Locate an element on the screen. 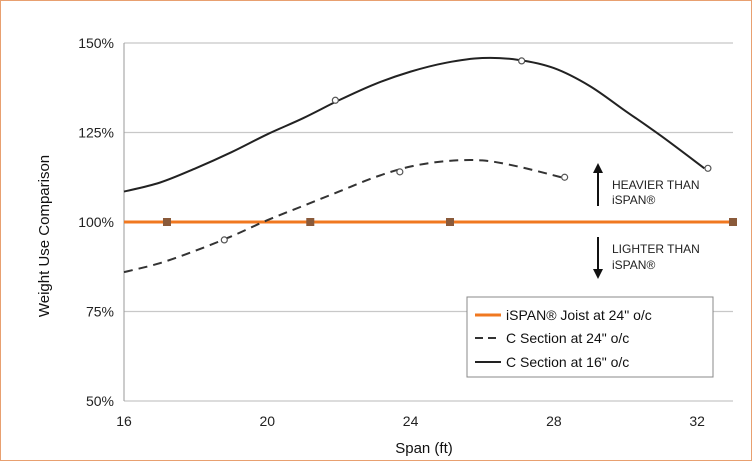 The width and height of the screenshot is (752, 465). heavier-label-line-1: HEAVIER THAN is located at coordinates (656, 185).